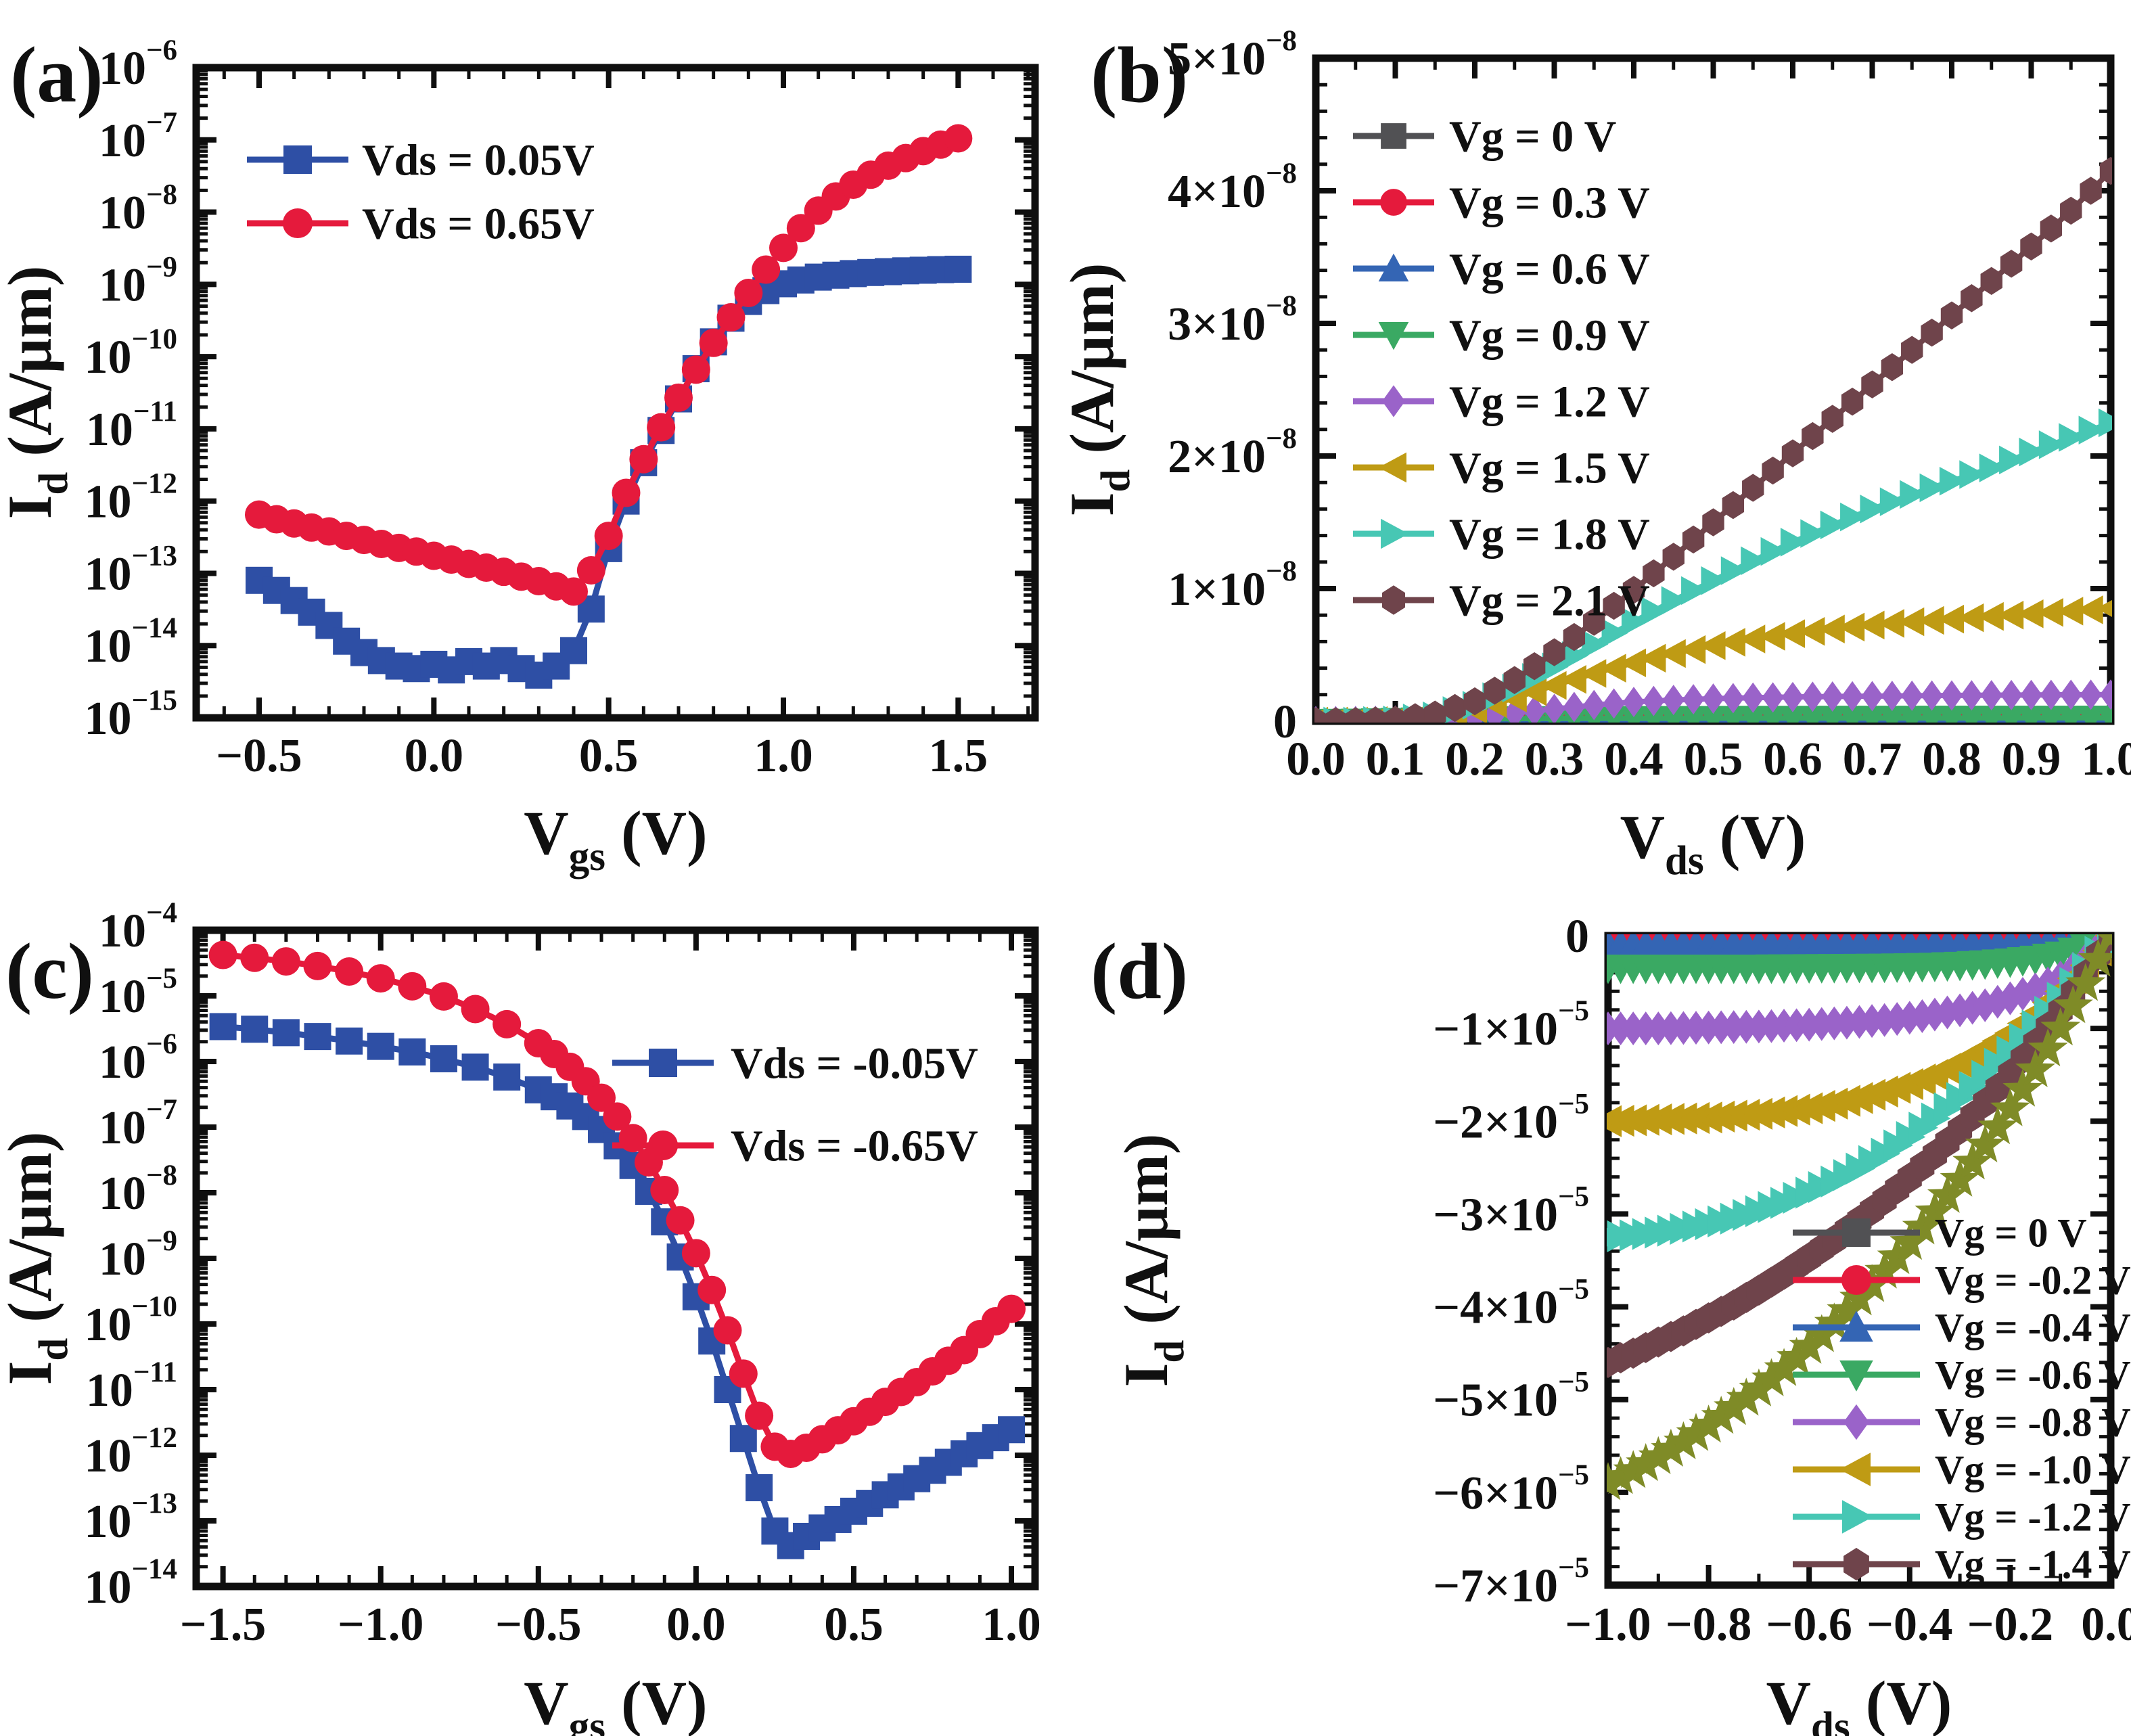  What do you see at coordinates (617, 1286) in the screenshot?
I see `series-markers-Vds = -0.05V` at bounding box center [617, 1286].